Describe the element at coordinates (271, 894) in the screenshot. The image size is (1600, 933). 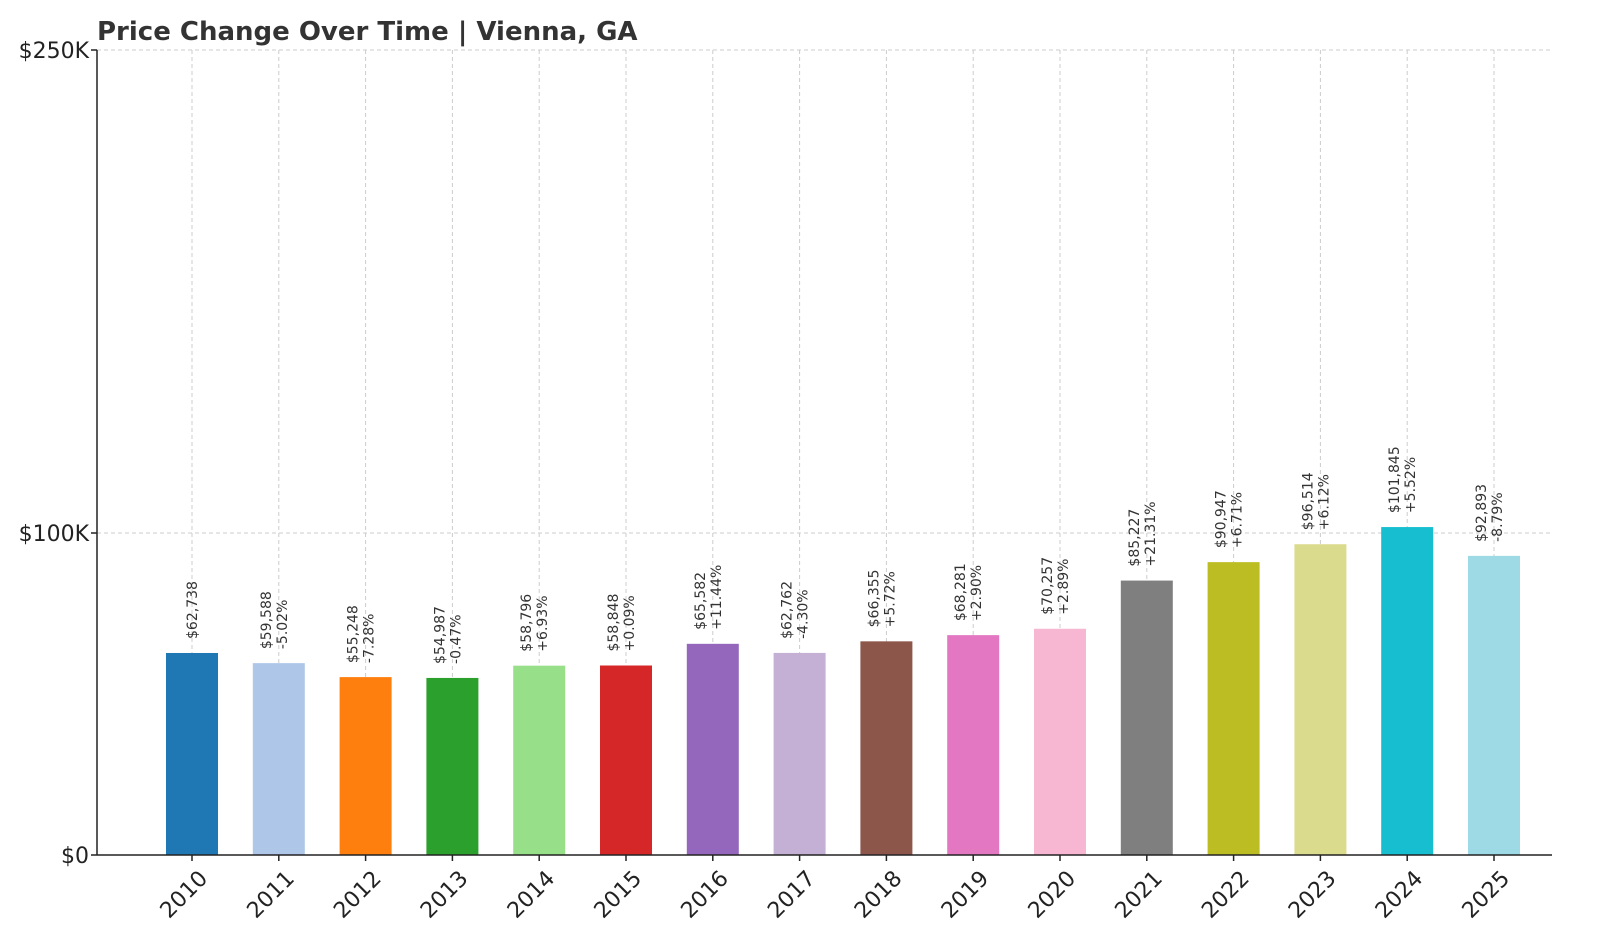
I see `x-tick-label: 2011` at that location.